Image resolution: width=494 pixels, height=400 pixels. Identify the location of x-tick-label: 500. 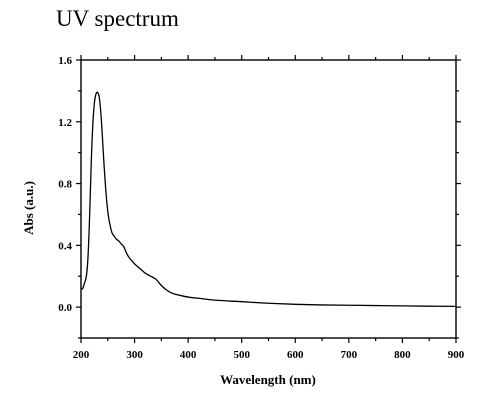
(241, 355).